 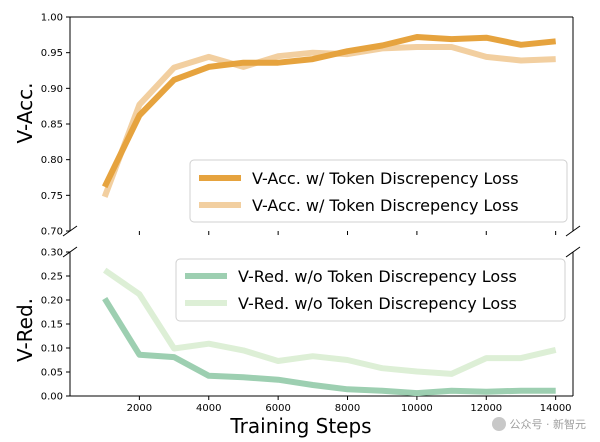 I want to click on top-legend-box, so click(x=378, y=191).